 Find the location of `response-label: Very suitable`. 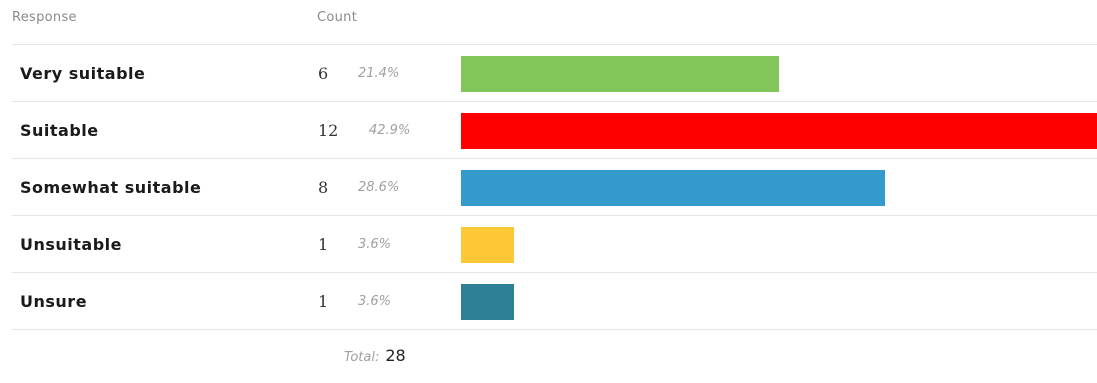

response-label: Very suitable is located at coordinates (83, 73).